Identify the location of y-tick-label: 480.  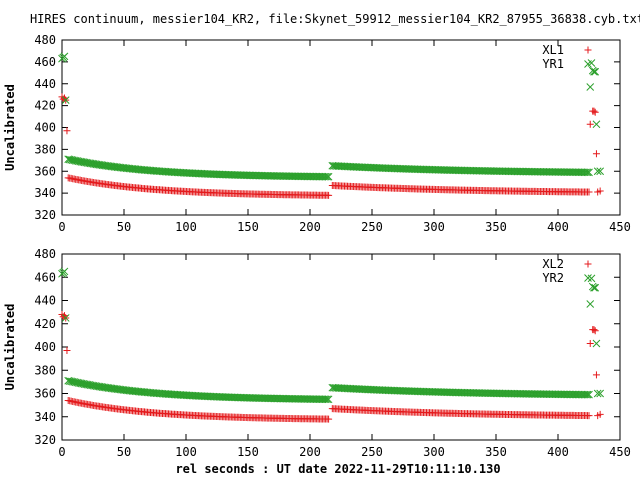
(45, 254).